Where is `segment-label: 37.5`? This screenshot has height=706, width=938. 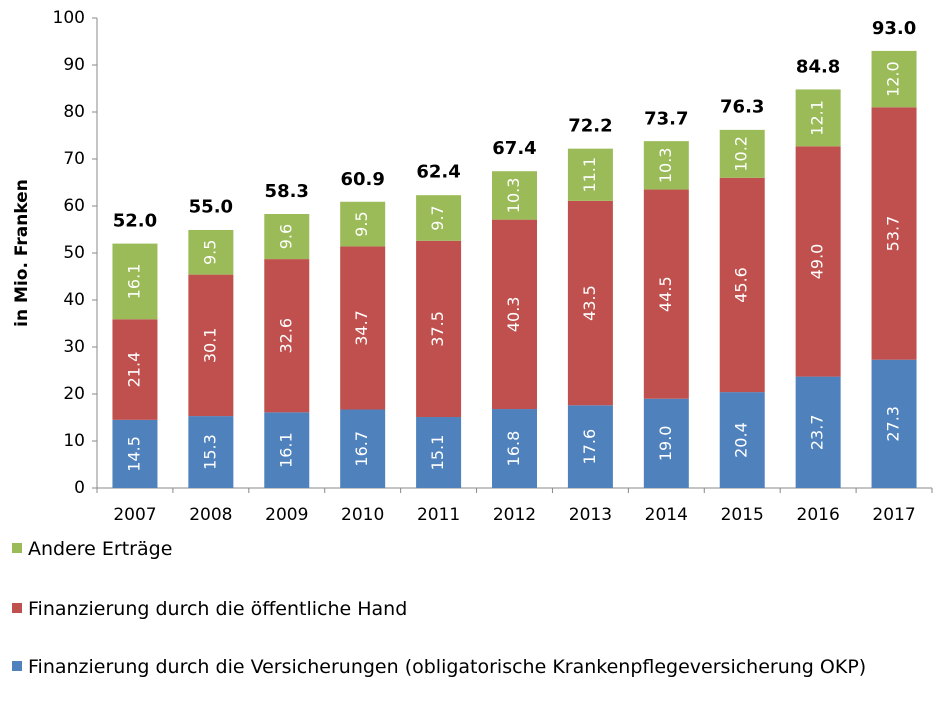 segment-label: 37.5 is located at coordinates (437, 329).